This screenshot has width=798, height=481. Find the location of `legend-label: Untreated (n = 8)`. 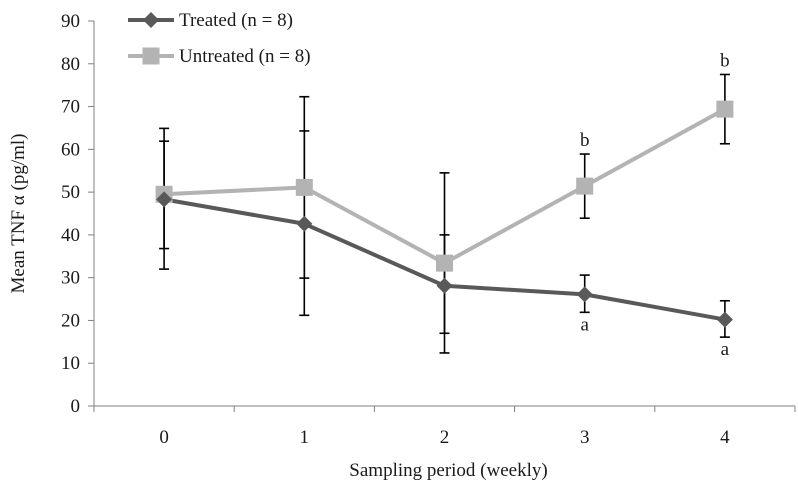

legend-label: Untreated (n = 8) is located at coordinates (245, 56).